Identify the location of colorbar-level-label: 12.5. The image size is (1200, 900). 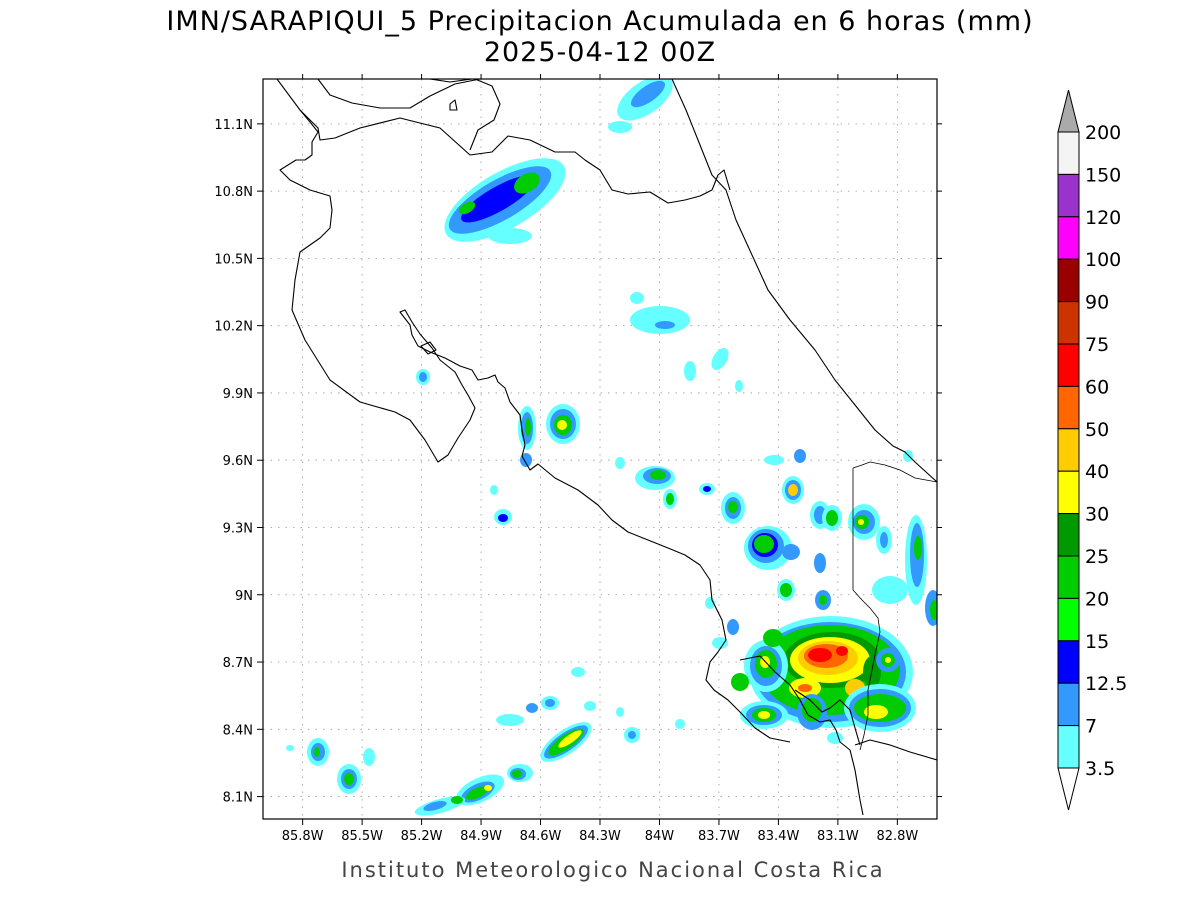
(1106, 684).